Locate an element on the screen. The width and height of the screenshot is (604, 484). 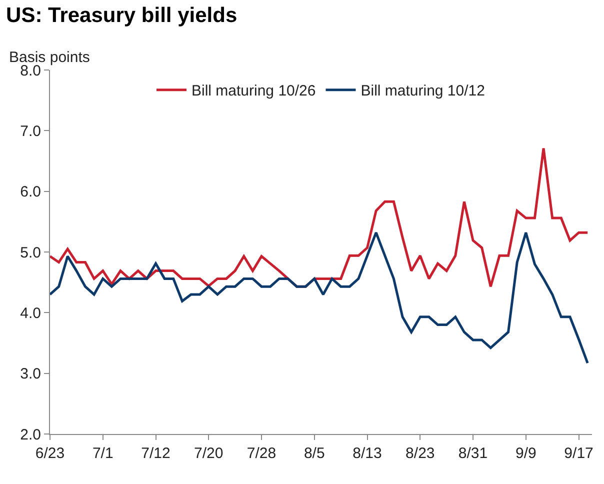
legend-label: Bill maturing 10/26 is located at coordinates (254, 91).